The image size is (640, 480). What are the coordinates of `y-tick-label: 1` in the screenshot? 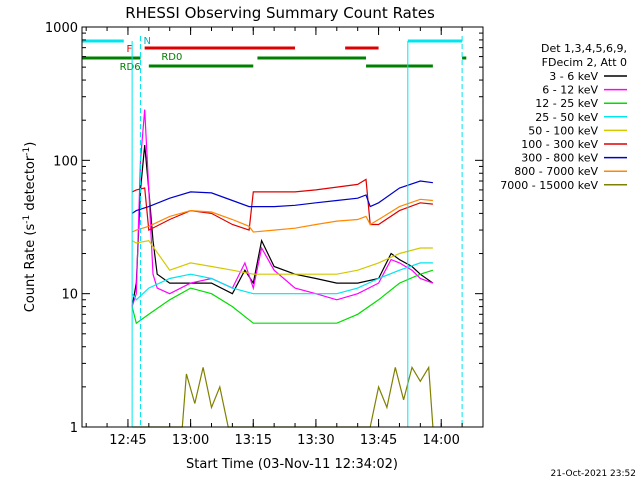 It's located at (74, 428).